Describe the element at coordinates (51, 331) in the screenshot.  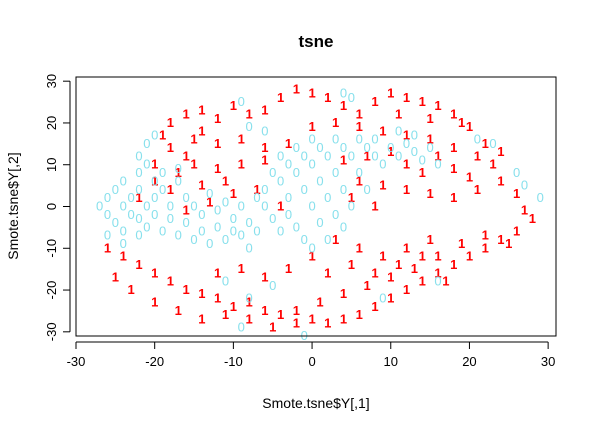
I see `y-tick-label: -30` at that location.